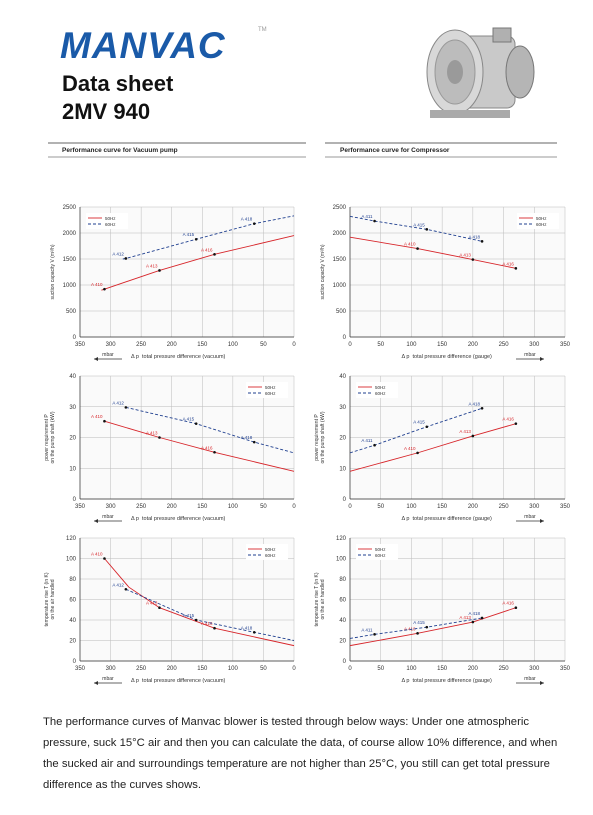  What do you see at coordinates (323, 599) in the screenshot?
I see `y-axis-label: on the air handled` at bounding box center [323, 599].